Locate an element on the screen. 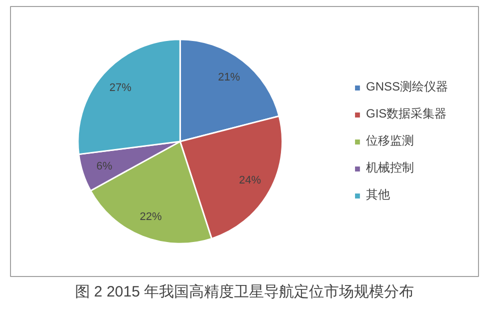 Image resolution: width=492 pixels, height=324 pixels. legend-label: GNSS测绘仪器 is located at coordinates (407, 87).